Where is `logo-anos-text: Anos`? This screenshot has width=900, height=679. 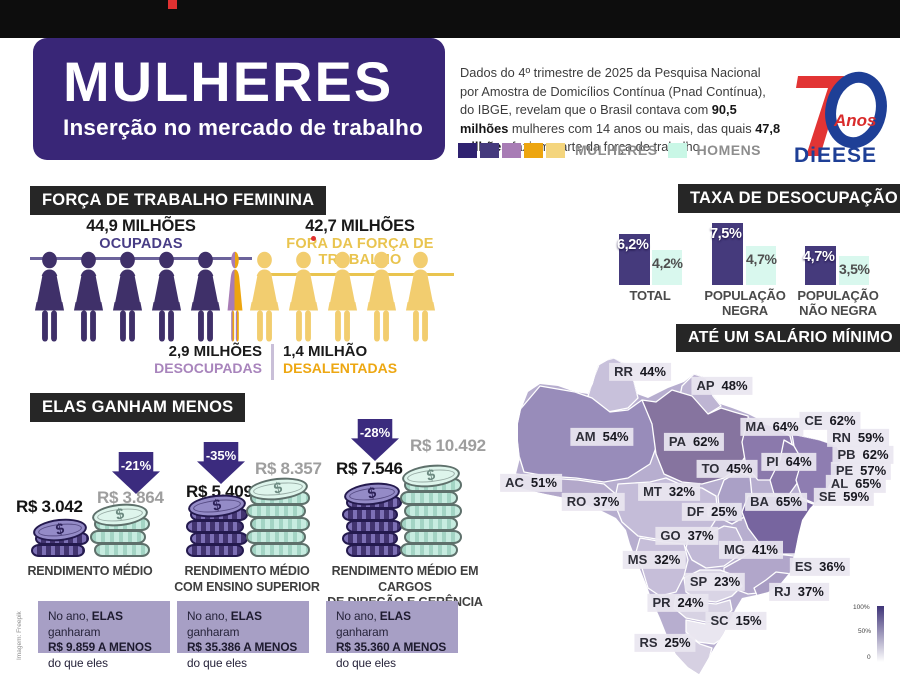 logo-anos-text: Anos is located at coordinates (855, 120).